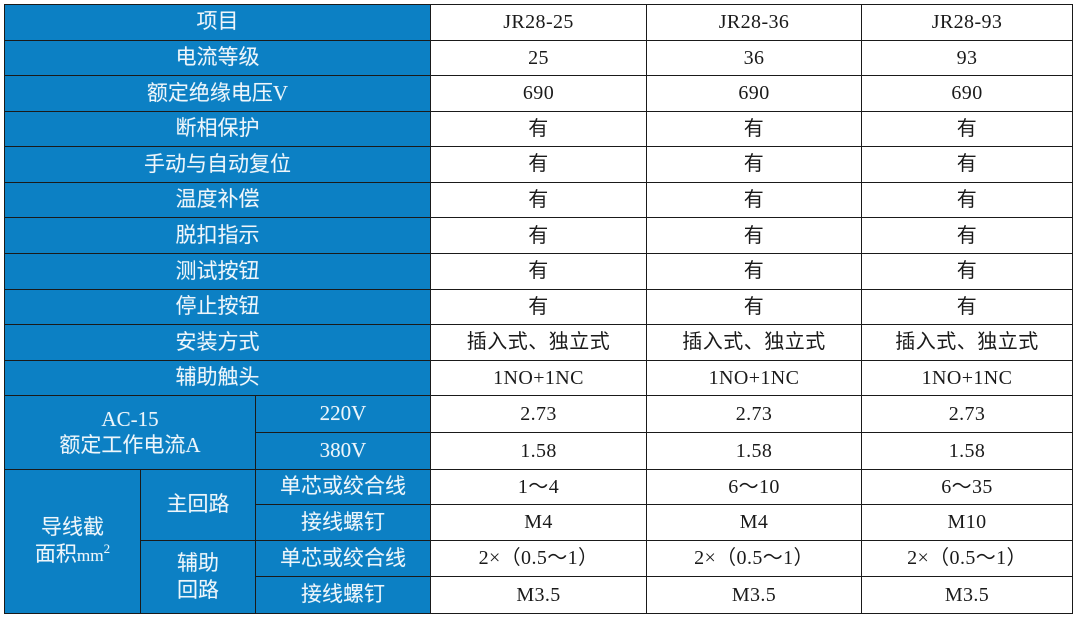 This screenshot has width=1088, height=619. Describe the element at coordinates (967, 22) in the screenshot. I see `header-model-3: JR28-93` at that location.